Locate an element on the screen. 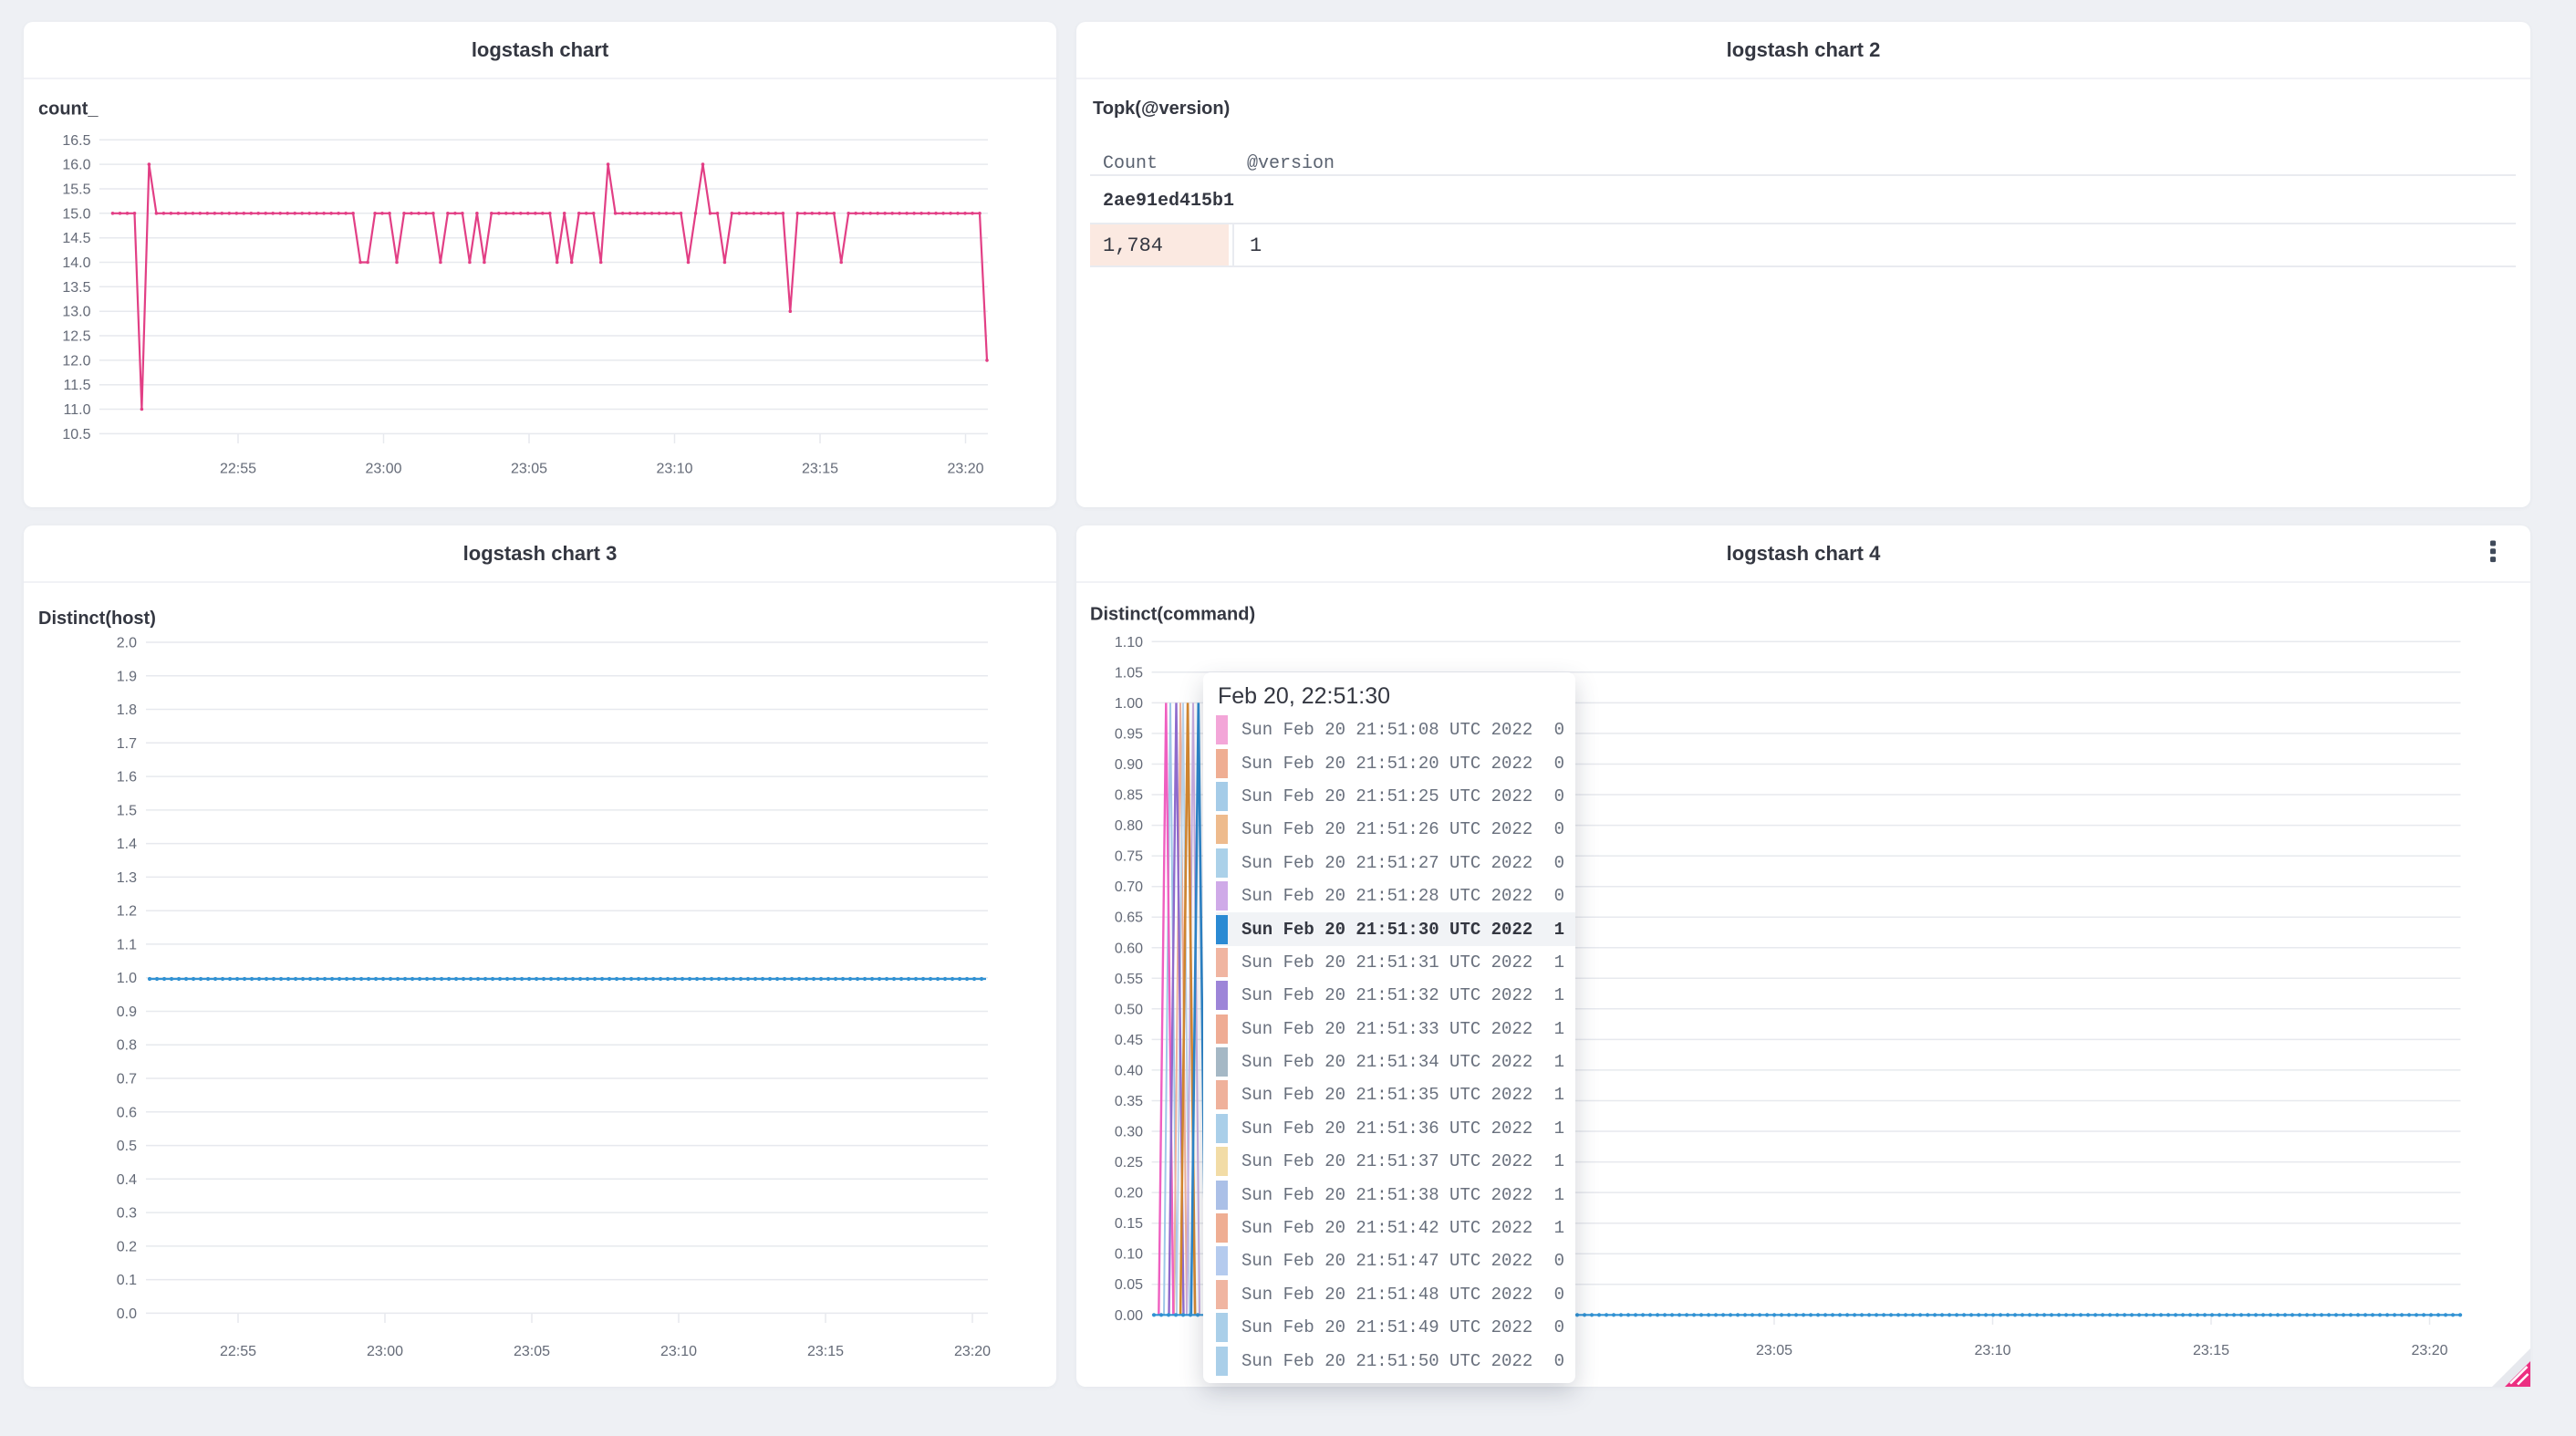  svg-text: 0.85 is located at coordinates (1129, 796).